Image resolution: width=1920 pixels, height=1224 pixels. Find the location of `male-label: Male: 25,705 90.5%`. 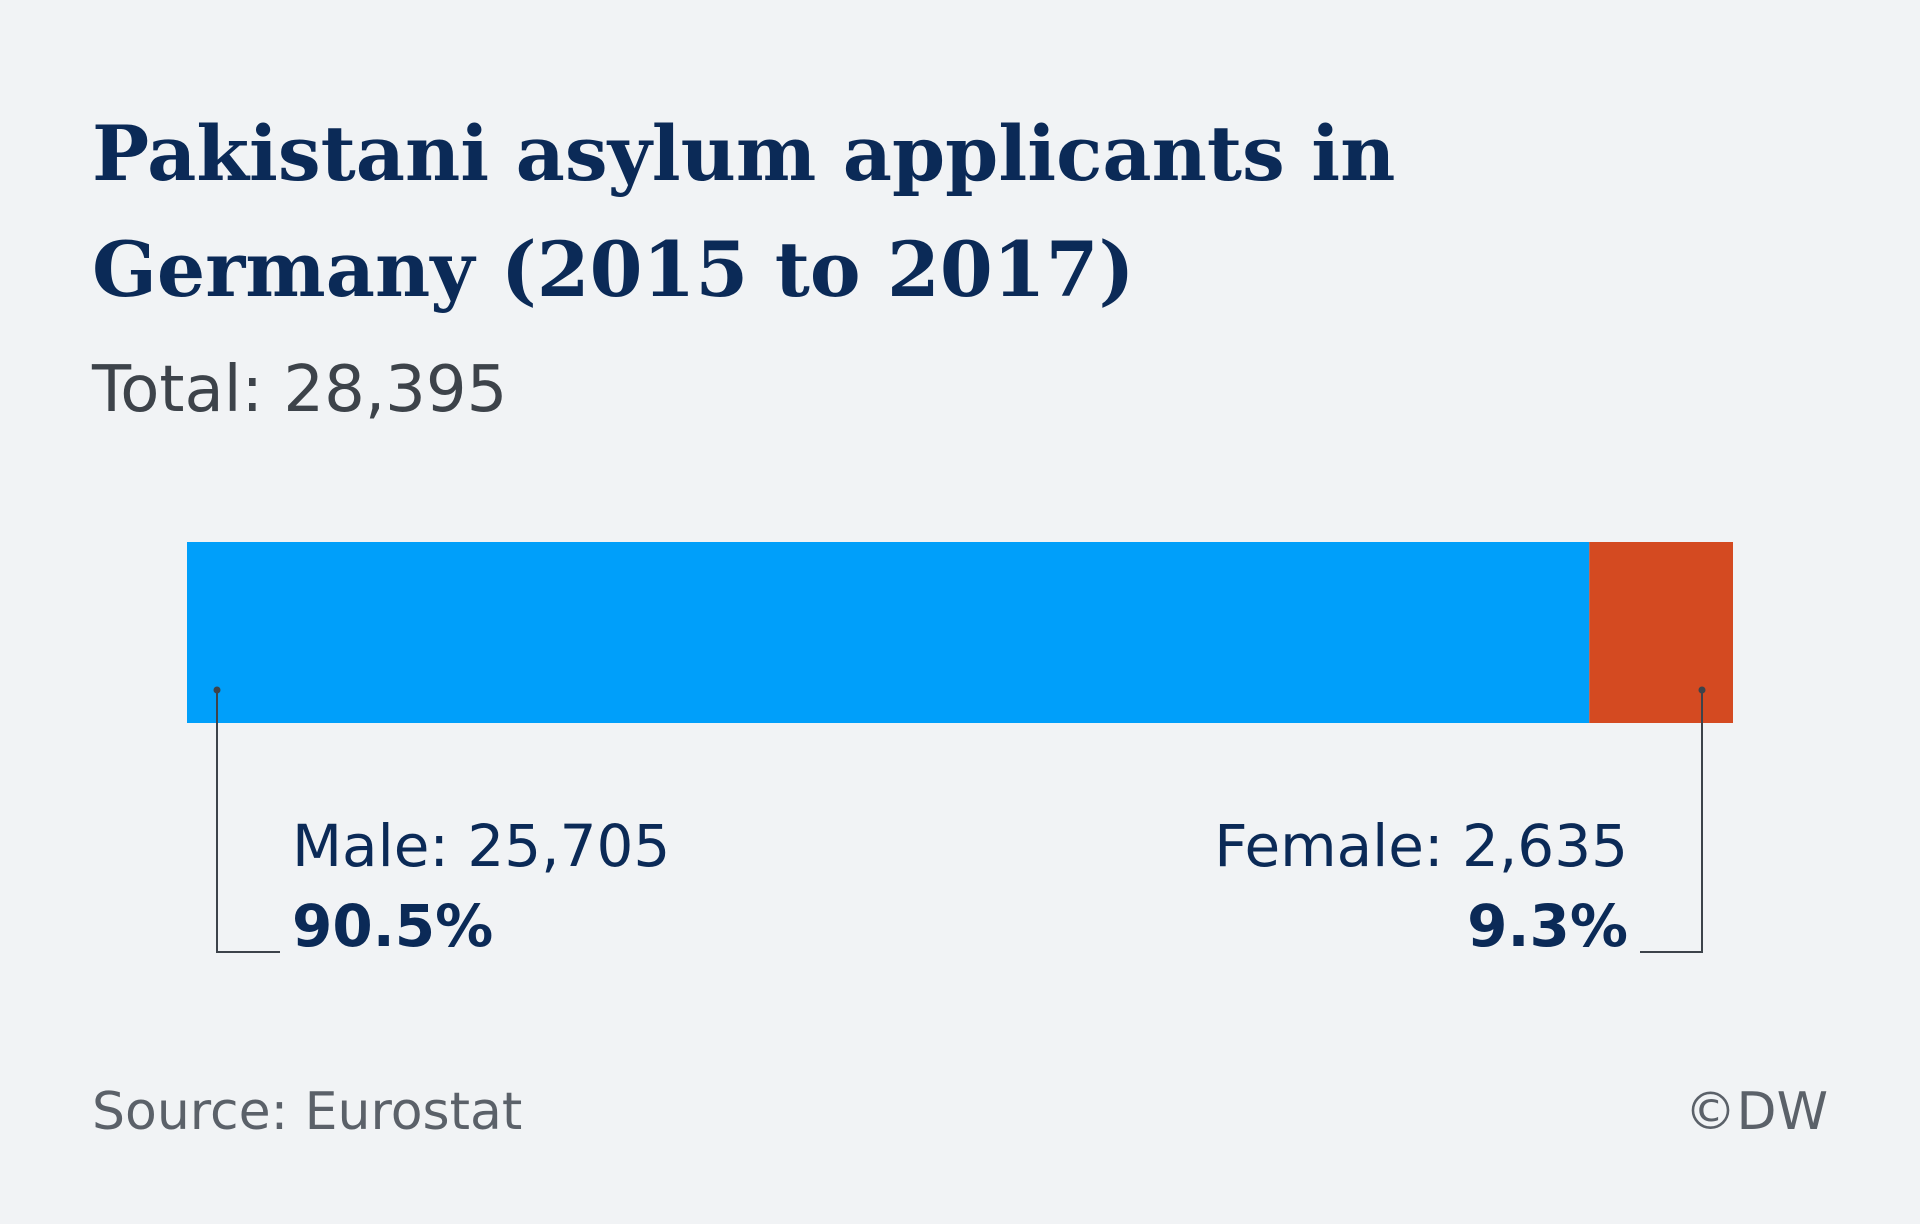

male-label: Male: 25,705 90.5% is located at coordinates (481, 886).